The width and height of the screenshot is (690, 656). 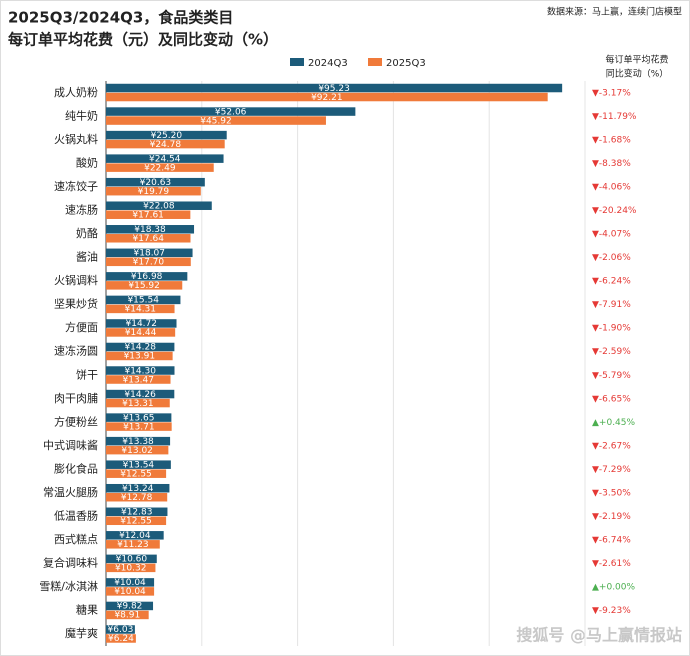 I want to click on value-label: ¥12.78, so click(x=137, y=498).